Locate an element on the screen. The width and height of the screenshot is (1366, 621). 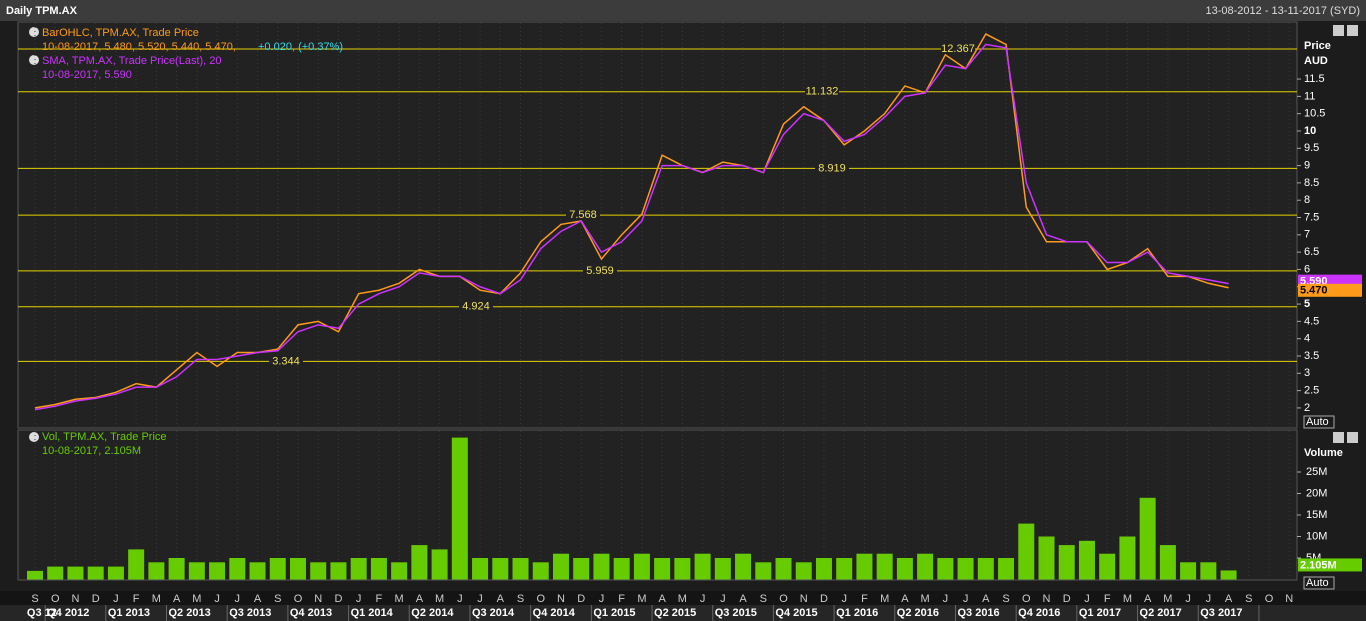
quarter-label: Q3 2015 is located at coordinates (736, 613).